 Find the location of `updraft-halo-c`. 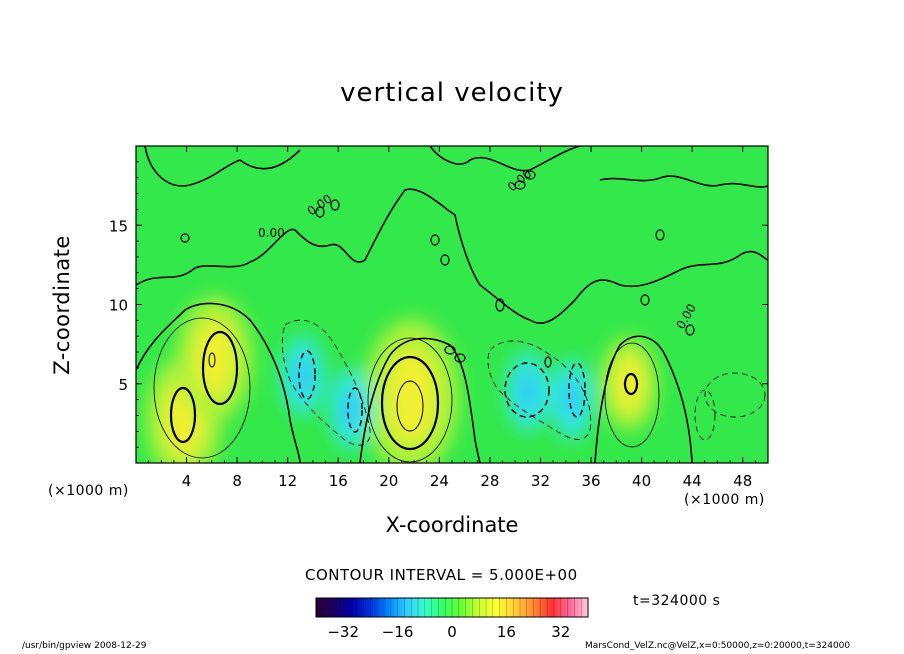

updraft-halo-c is located at coordinates (410, 400).